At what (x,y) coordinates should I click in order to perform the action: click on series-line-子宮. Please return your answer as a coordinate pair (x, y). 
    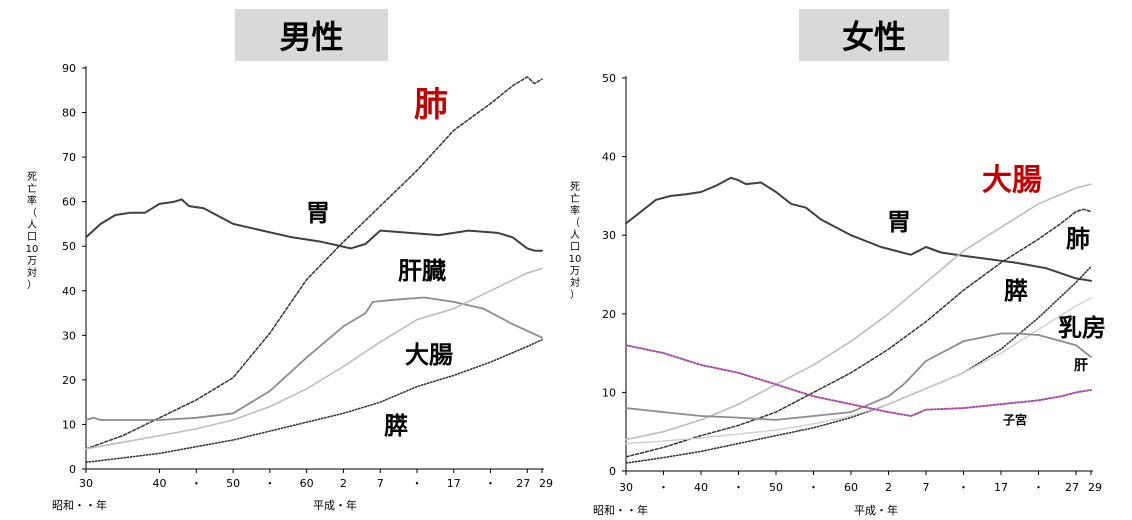
    Looking at the image, I should click on (858, 380).